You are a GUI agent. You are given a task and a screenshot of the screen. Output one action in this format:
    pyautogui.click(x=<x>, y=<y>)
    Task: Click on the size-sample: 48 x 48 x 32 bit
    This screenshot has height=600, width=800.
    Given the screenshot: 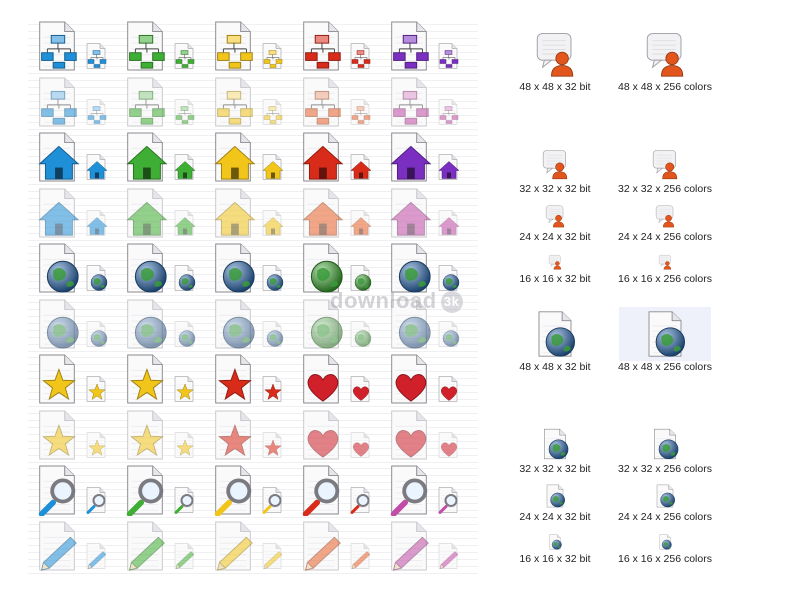 What is the action you would take?
    pyautogui.click(x=555, y=61)
    